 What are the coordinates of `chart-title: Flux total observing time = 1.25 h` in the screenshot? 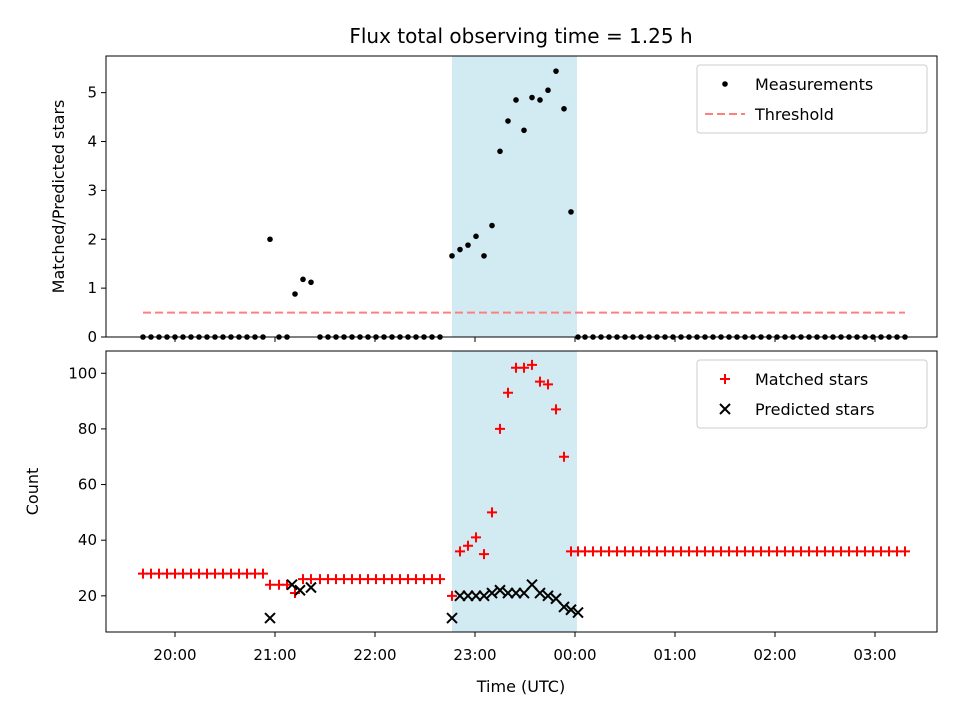 It's located at (520, 36).